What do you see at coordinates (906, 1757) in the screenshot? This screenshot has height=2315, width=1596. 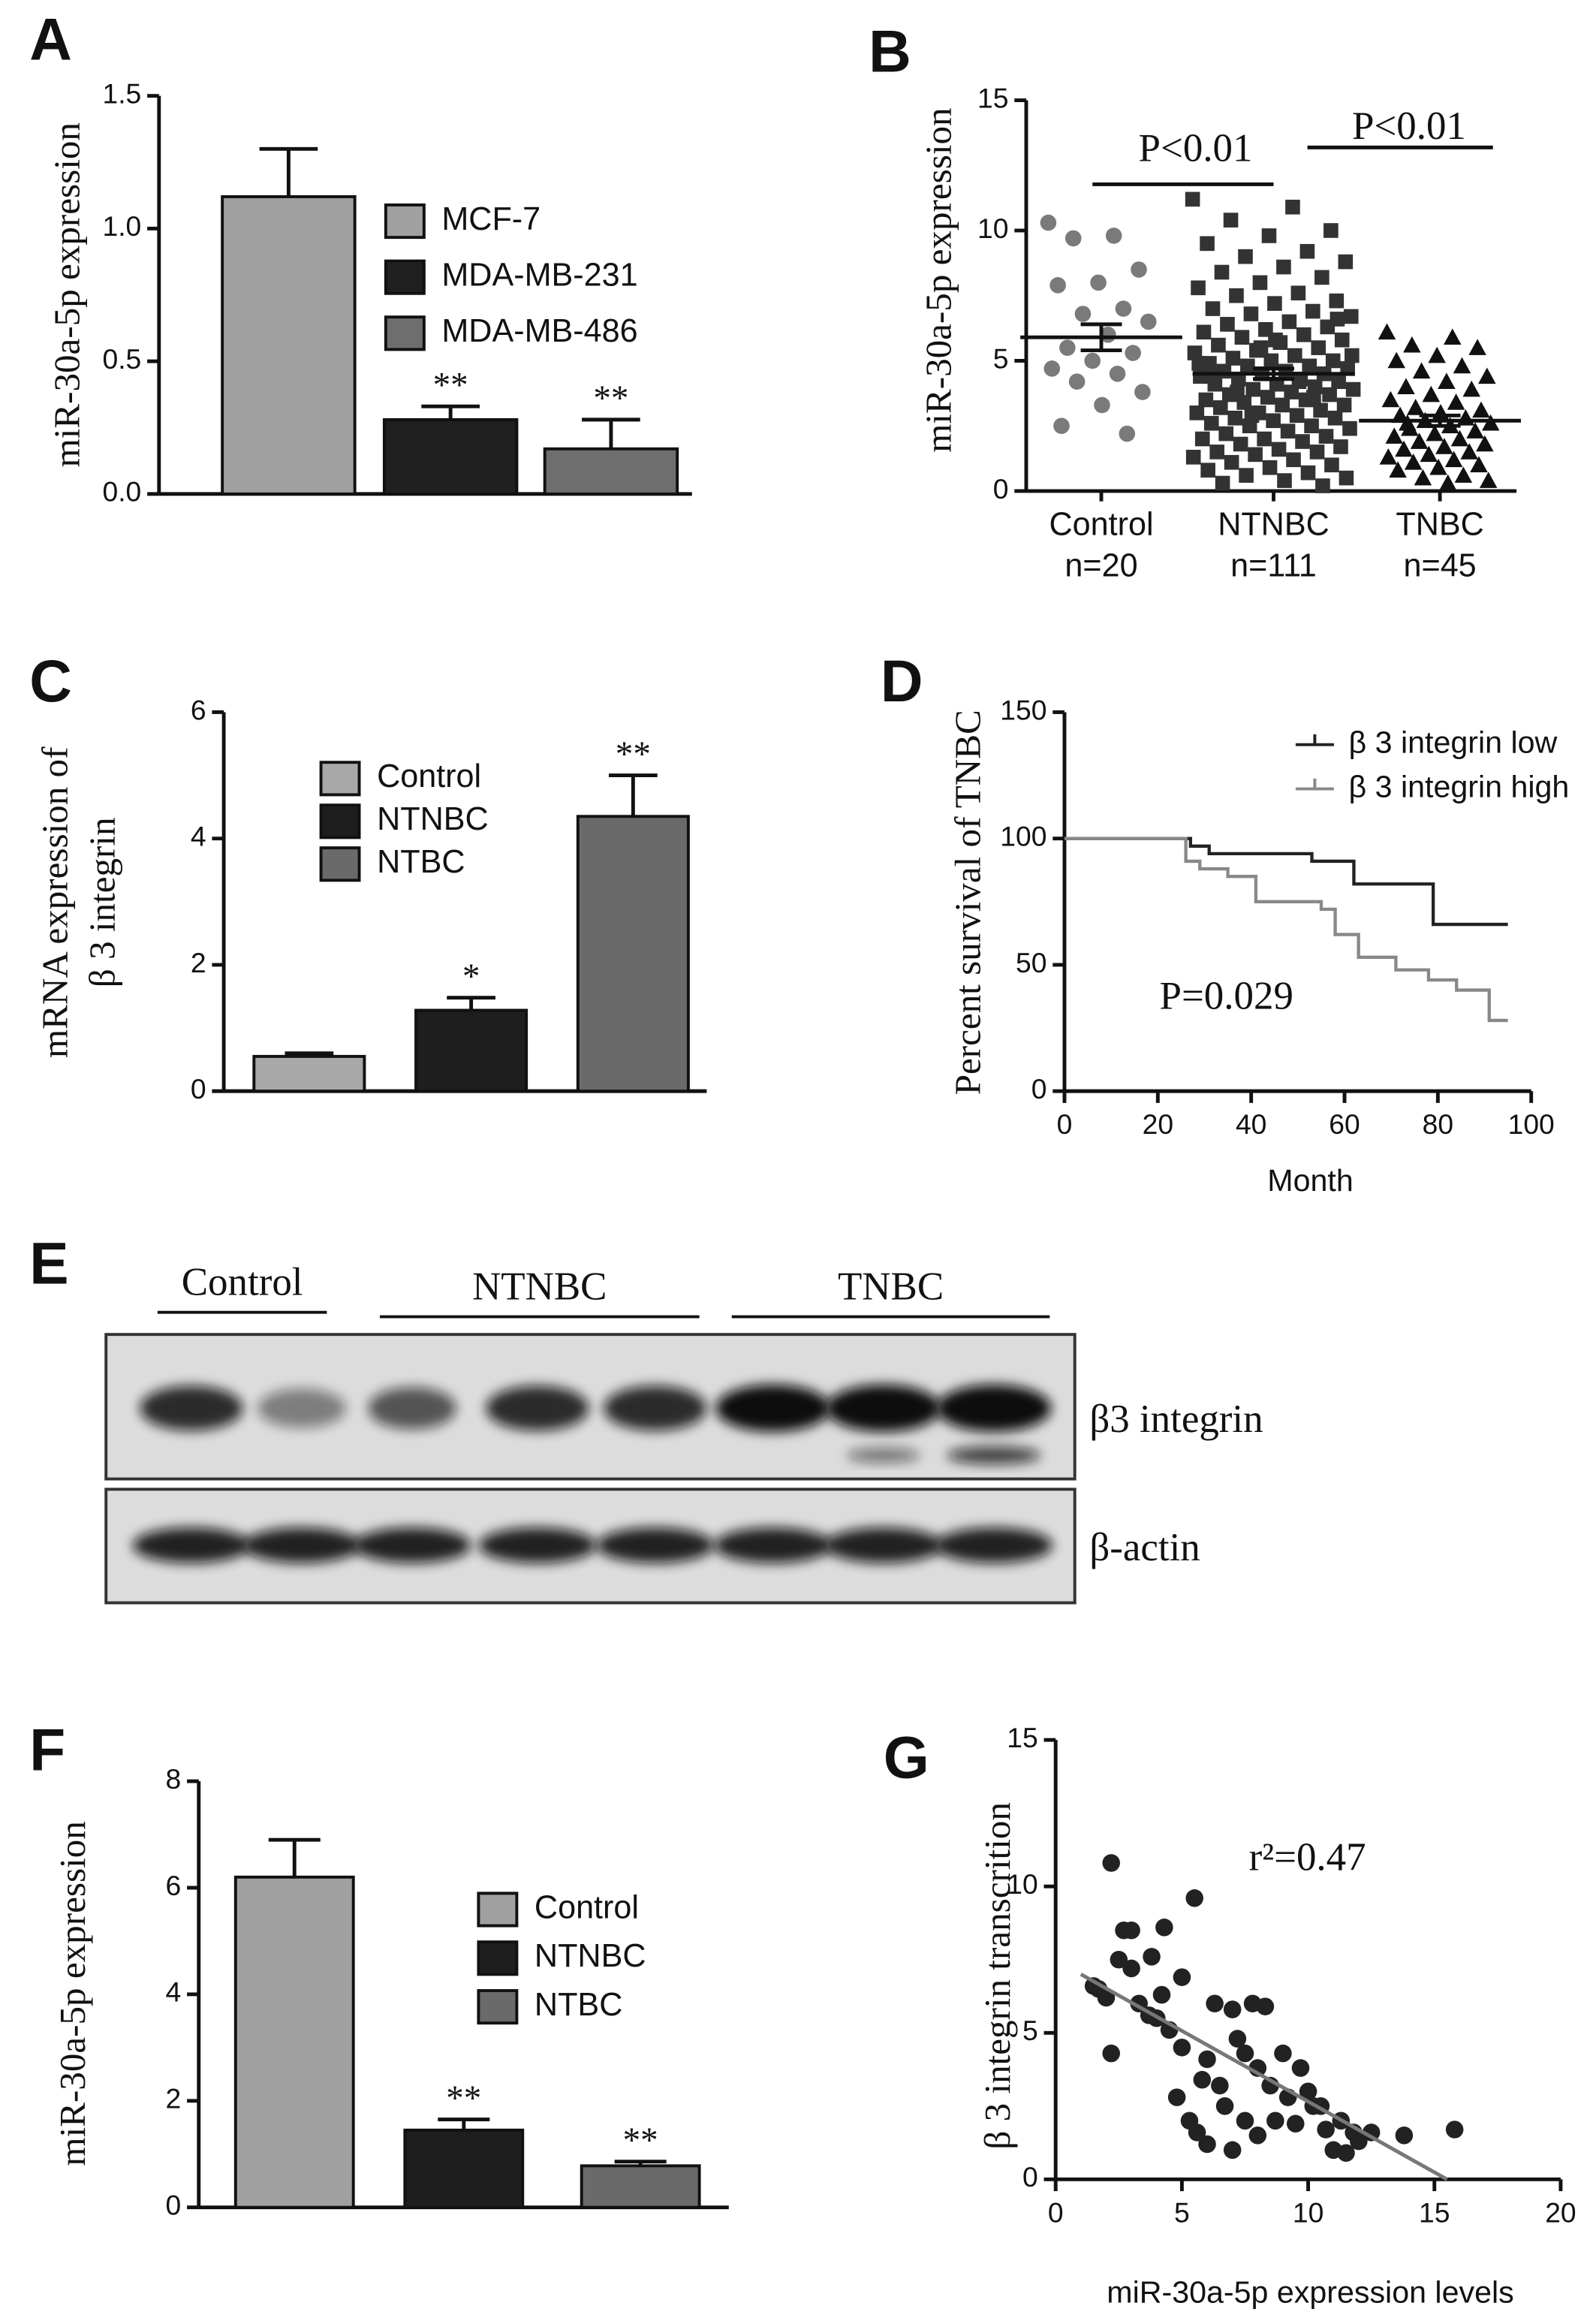 I see `panel-label: G` at bounding box center [906, 1757].